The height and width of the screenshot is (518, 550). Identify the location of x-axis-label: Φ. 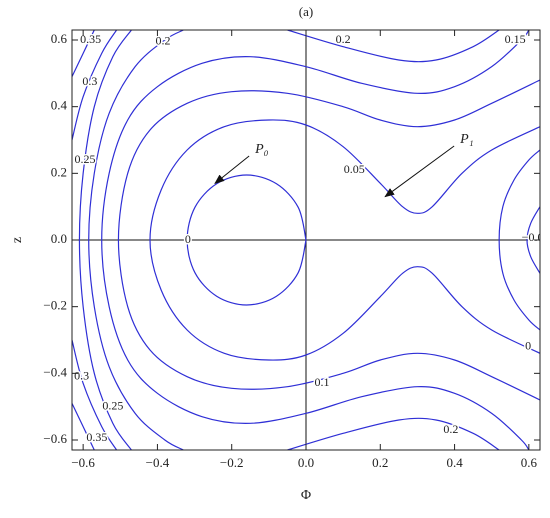
(306, 495).